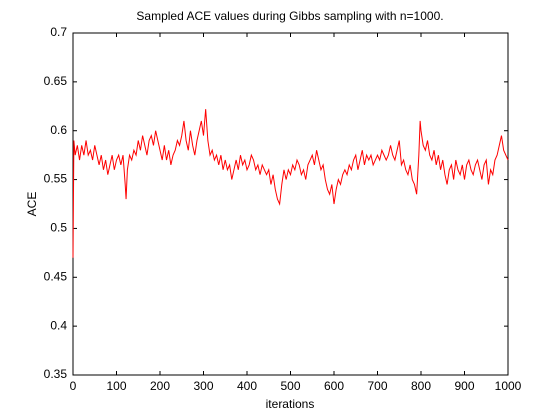 The width and height of the screenshot is (560, 420). Describe the element at coordinates (56, 81) in the screenshot. I see `y-tick-label: 0.65` at that location.